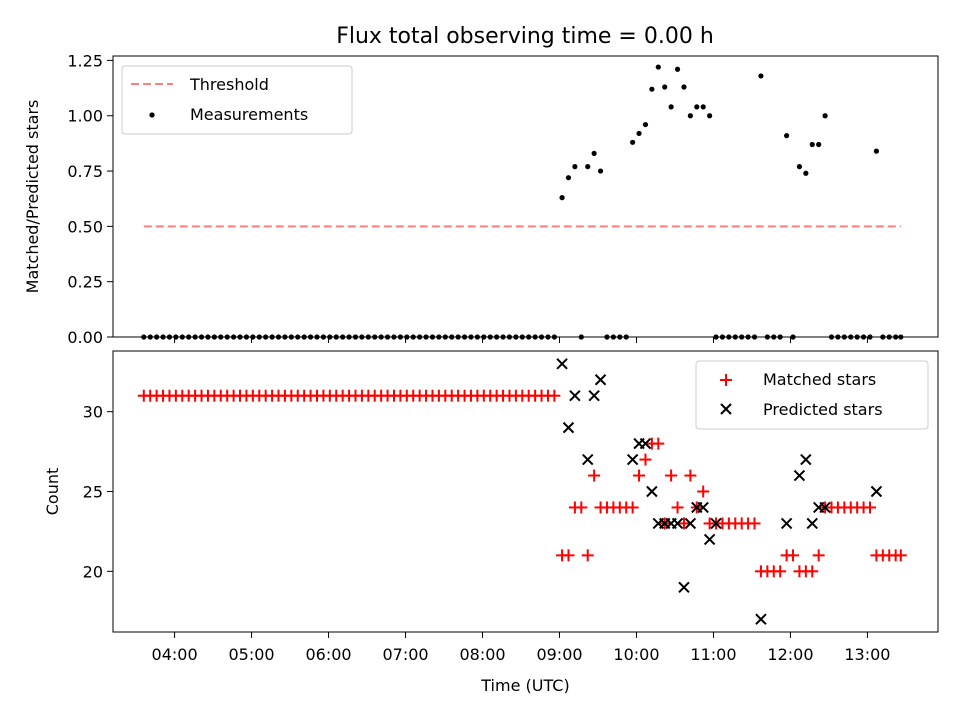 Image resolution: width=960 pixels, height=720 pixels. I want to click on x-tick-label: 12:00, so click(790, 654).